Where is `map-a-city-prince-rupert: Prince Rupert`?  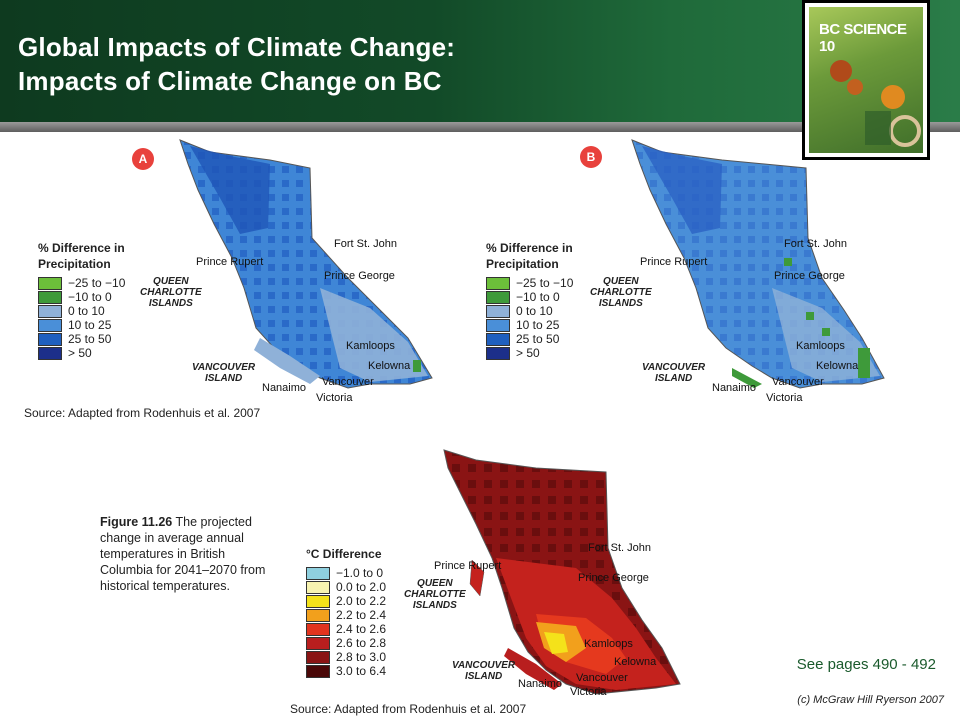 map-a-city-prince-rupert: Prince Rupert is located at coordinates (230, 262).